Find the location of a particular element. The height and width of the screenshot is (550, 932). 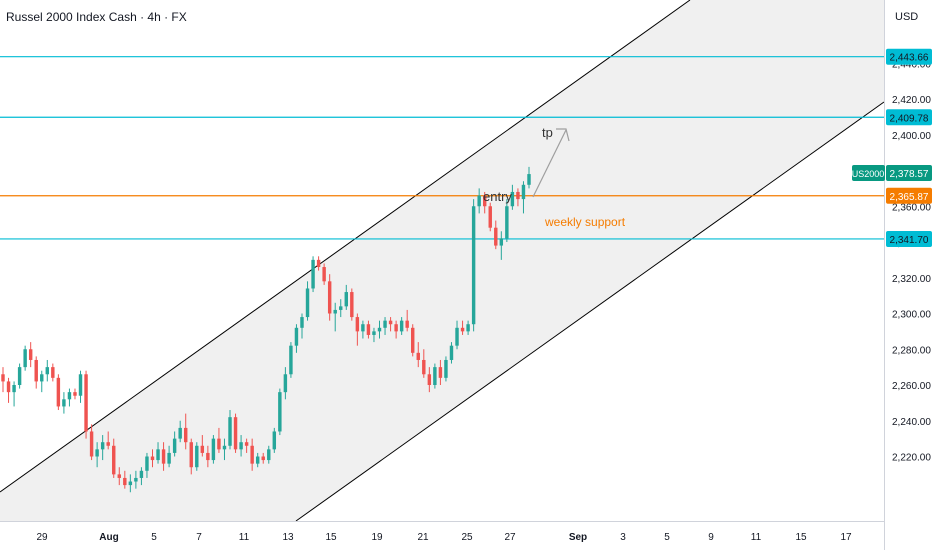

x-tick-label: 3 is located at coordinates (623, 537).